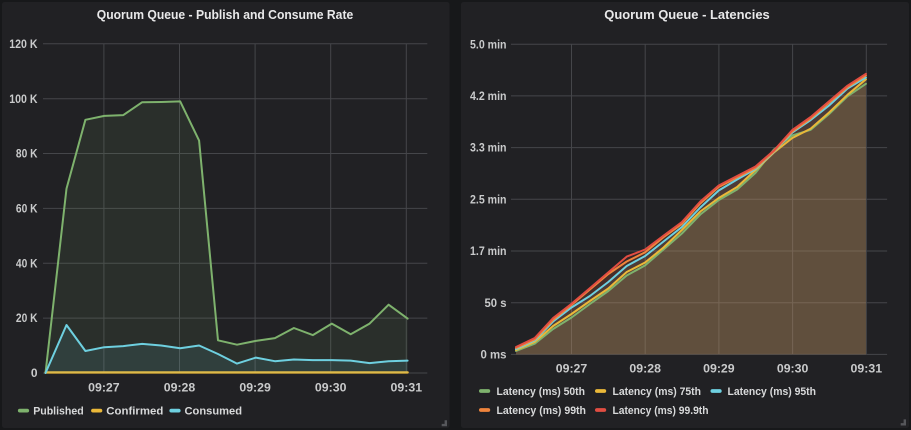 The height and width of the screenshot is (430, 911). I want to click on svg-text: 0, so click(34, 373).